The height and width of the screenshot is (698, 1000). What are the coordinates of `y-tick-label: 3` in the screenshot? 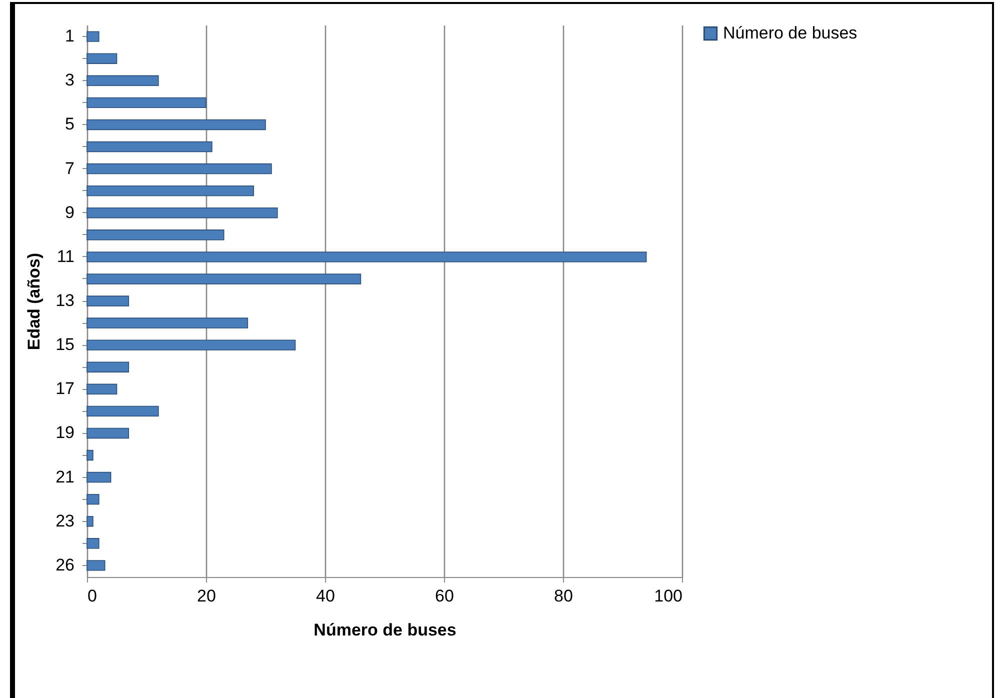 It's located at (69, 80).